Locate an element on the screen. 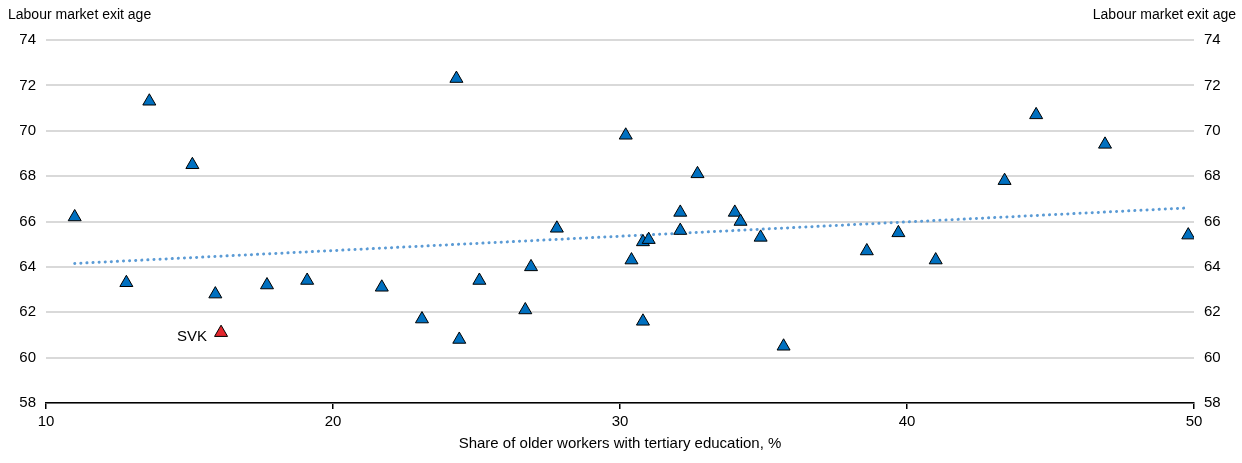 Image resolution: width=1242 pixels, height=463 pixels. y2-tick-label: 64 is located at coordinates (1212, 266).